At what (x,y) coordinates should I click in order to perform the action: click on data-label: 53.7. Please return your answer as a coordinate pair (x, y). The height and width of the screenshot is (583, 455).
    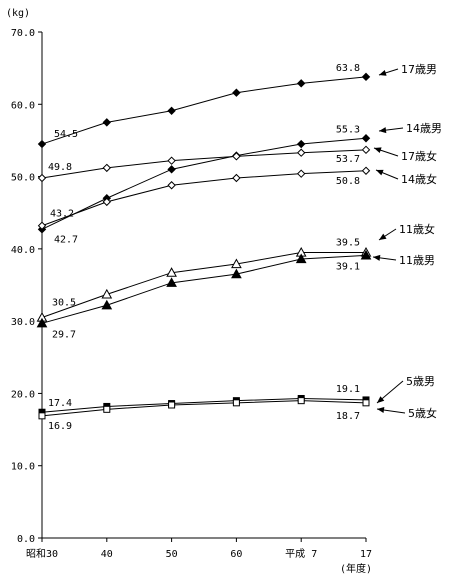
    Looking at the image, I should click on (348, 159).